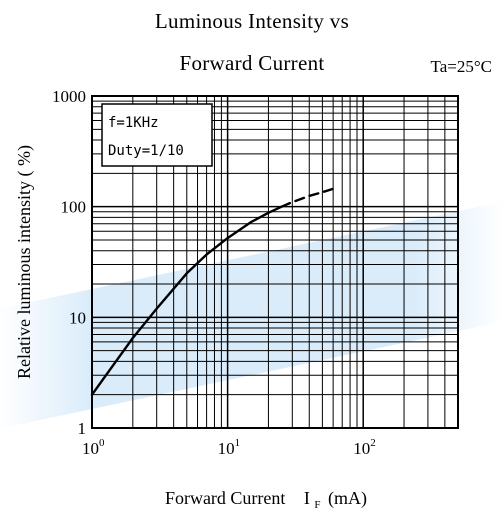 The image size is (504, 524). I want to click on x-tick-exponent: 2, so click(373, 443).